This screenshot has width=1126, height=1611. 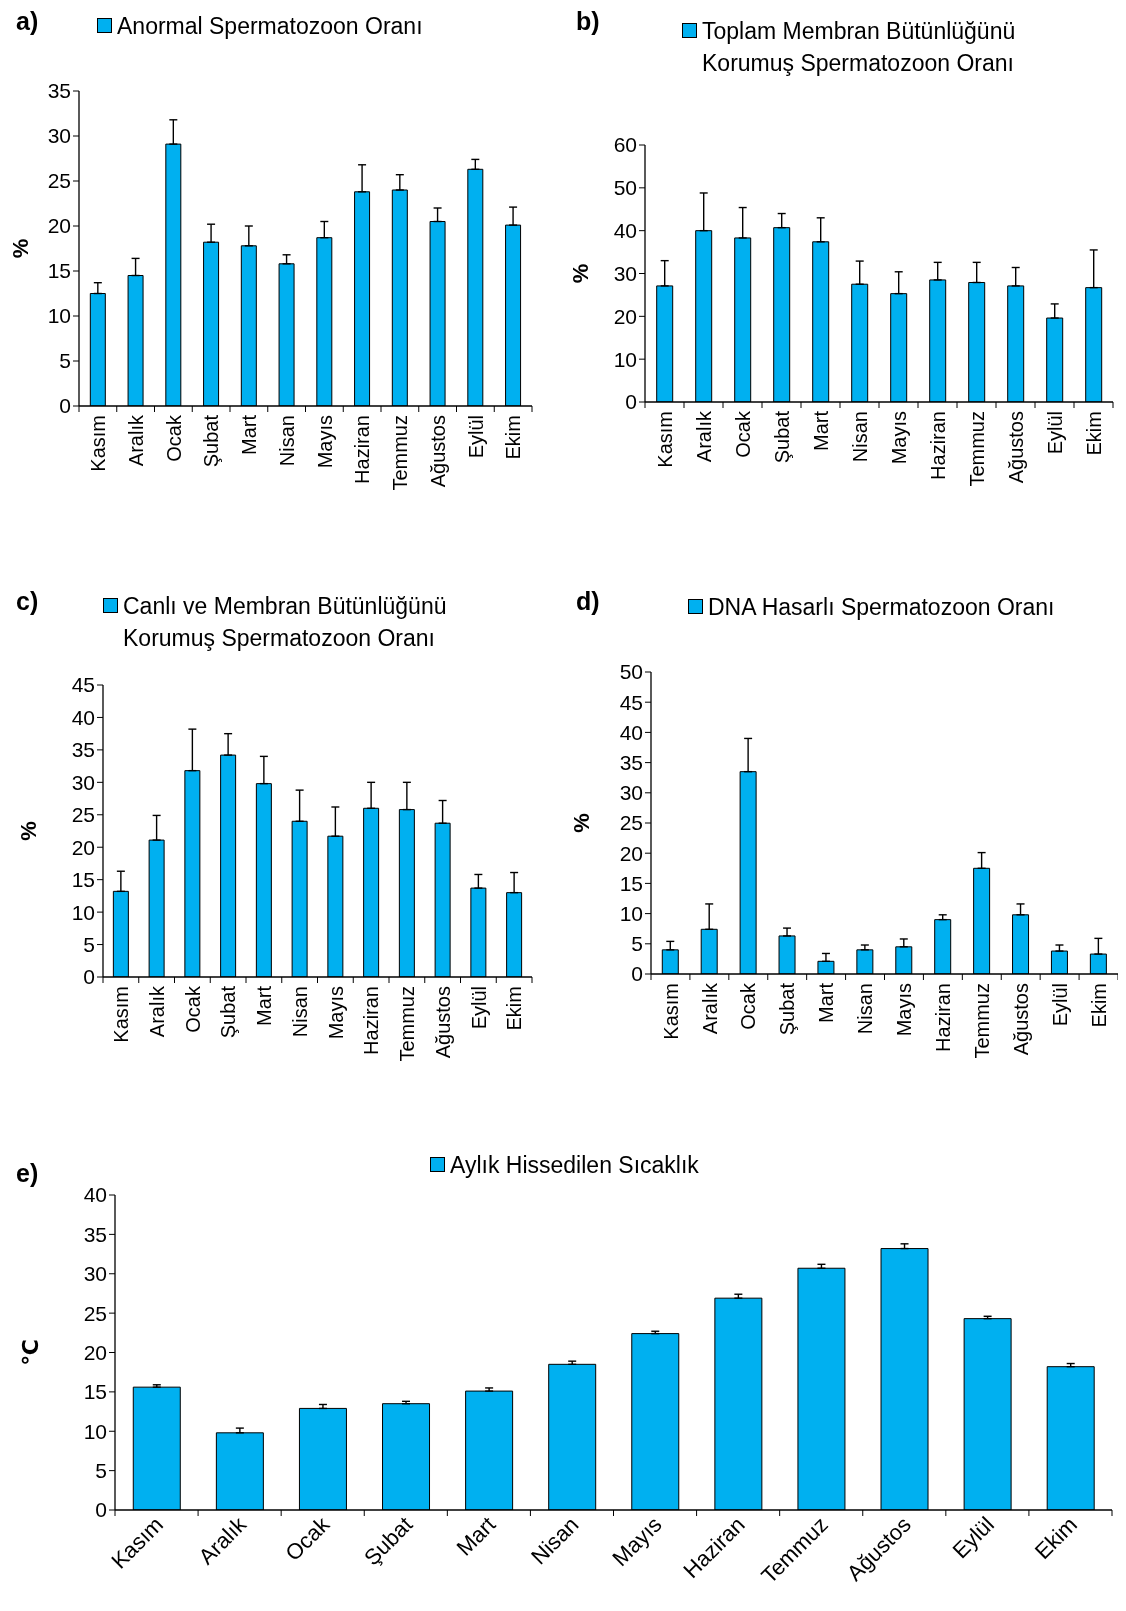 I want to click on chart-title: a), so click(x=27, y=21).